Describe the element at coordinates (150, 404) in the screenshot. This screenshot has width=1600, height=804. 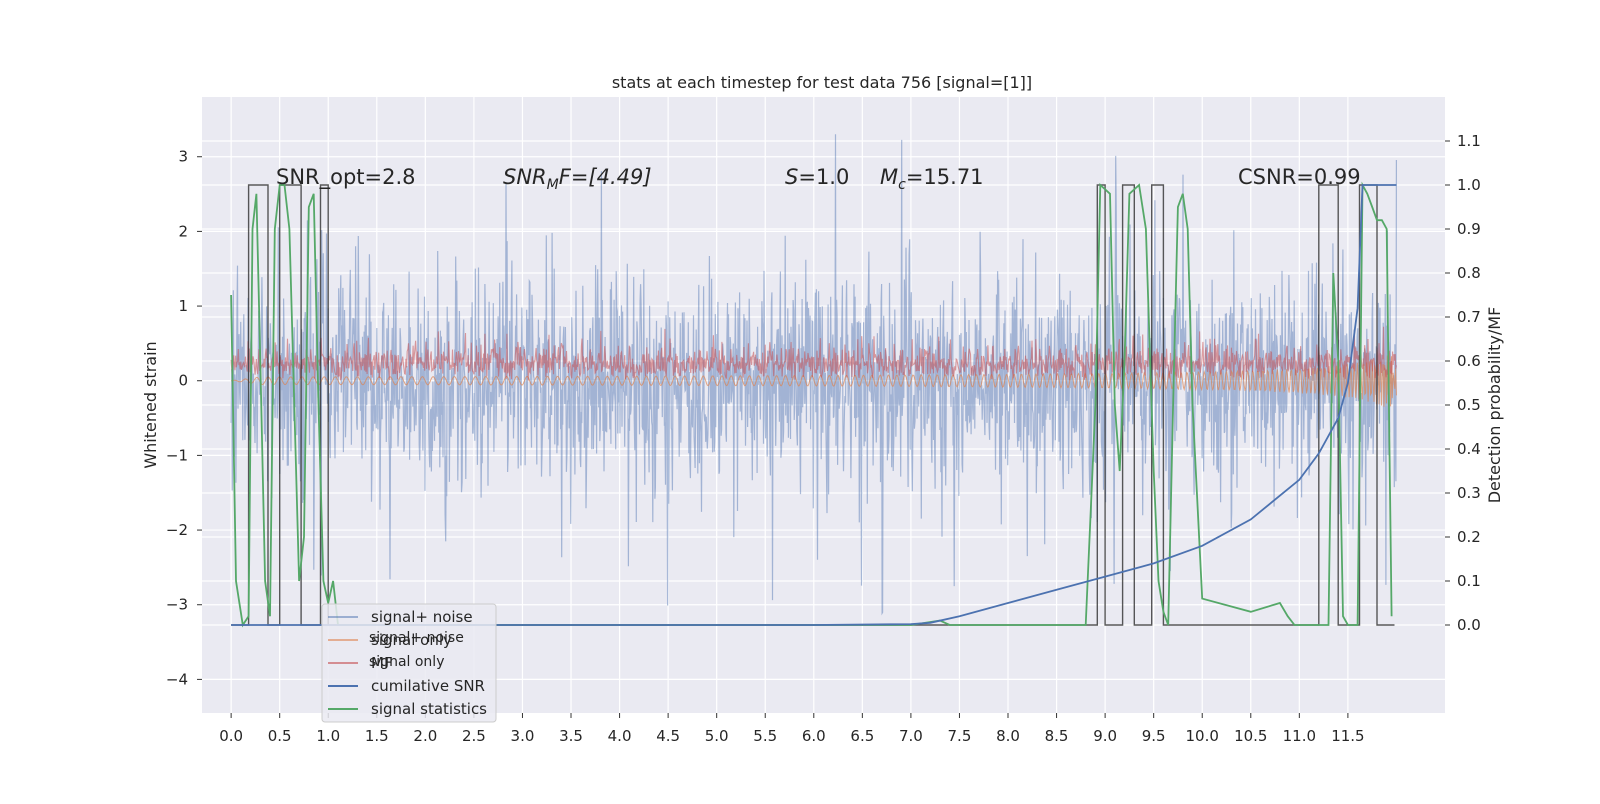
I see `y-axis-left-label: Whitened strain` at that location.